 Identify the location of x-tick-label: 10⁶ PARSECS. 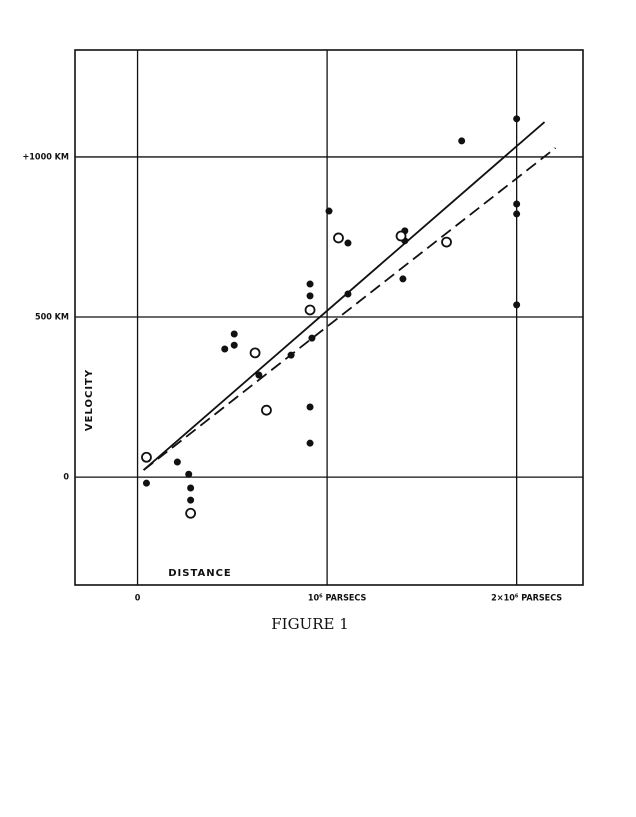
(337, 599).